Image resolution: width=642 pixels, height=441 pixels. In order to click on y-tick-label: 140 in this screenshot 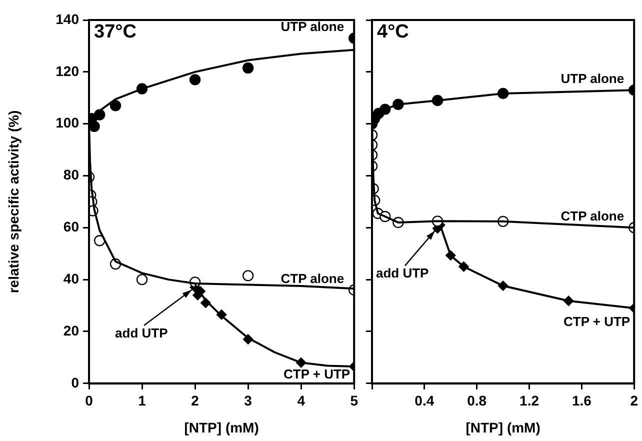, I will do `click(68, 18)`.